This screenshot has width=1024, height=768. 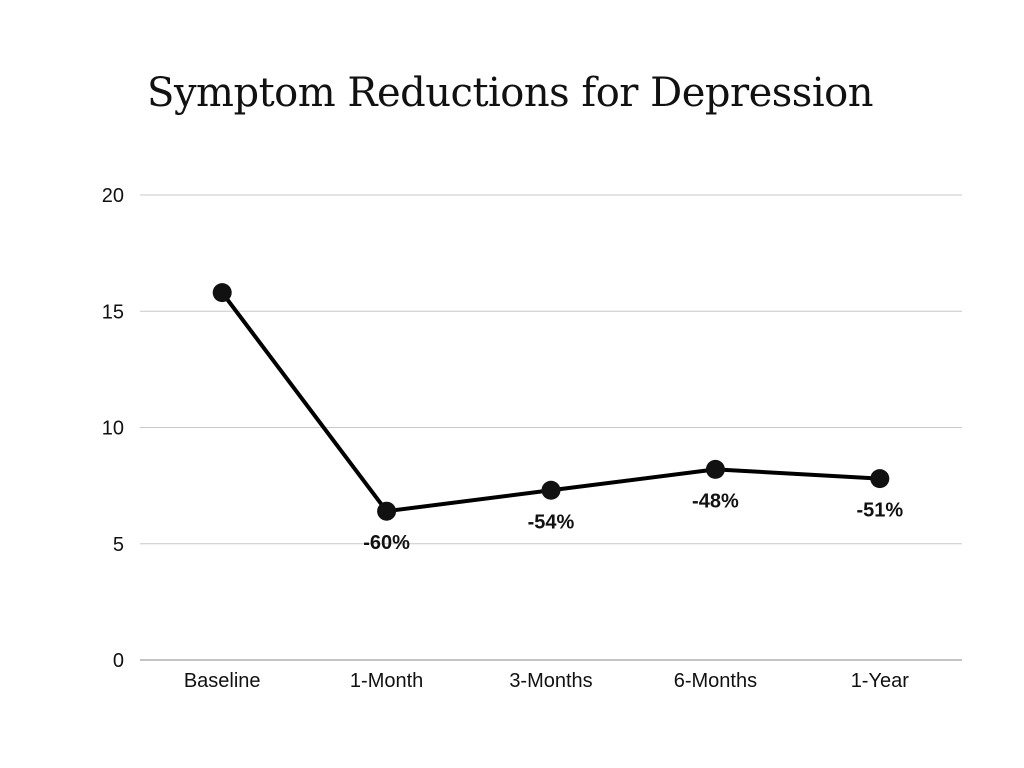 What do you see at coordinates (715, 501) in the screenshot?
I see `data-label: -48%` at bounding box center [715, 501].